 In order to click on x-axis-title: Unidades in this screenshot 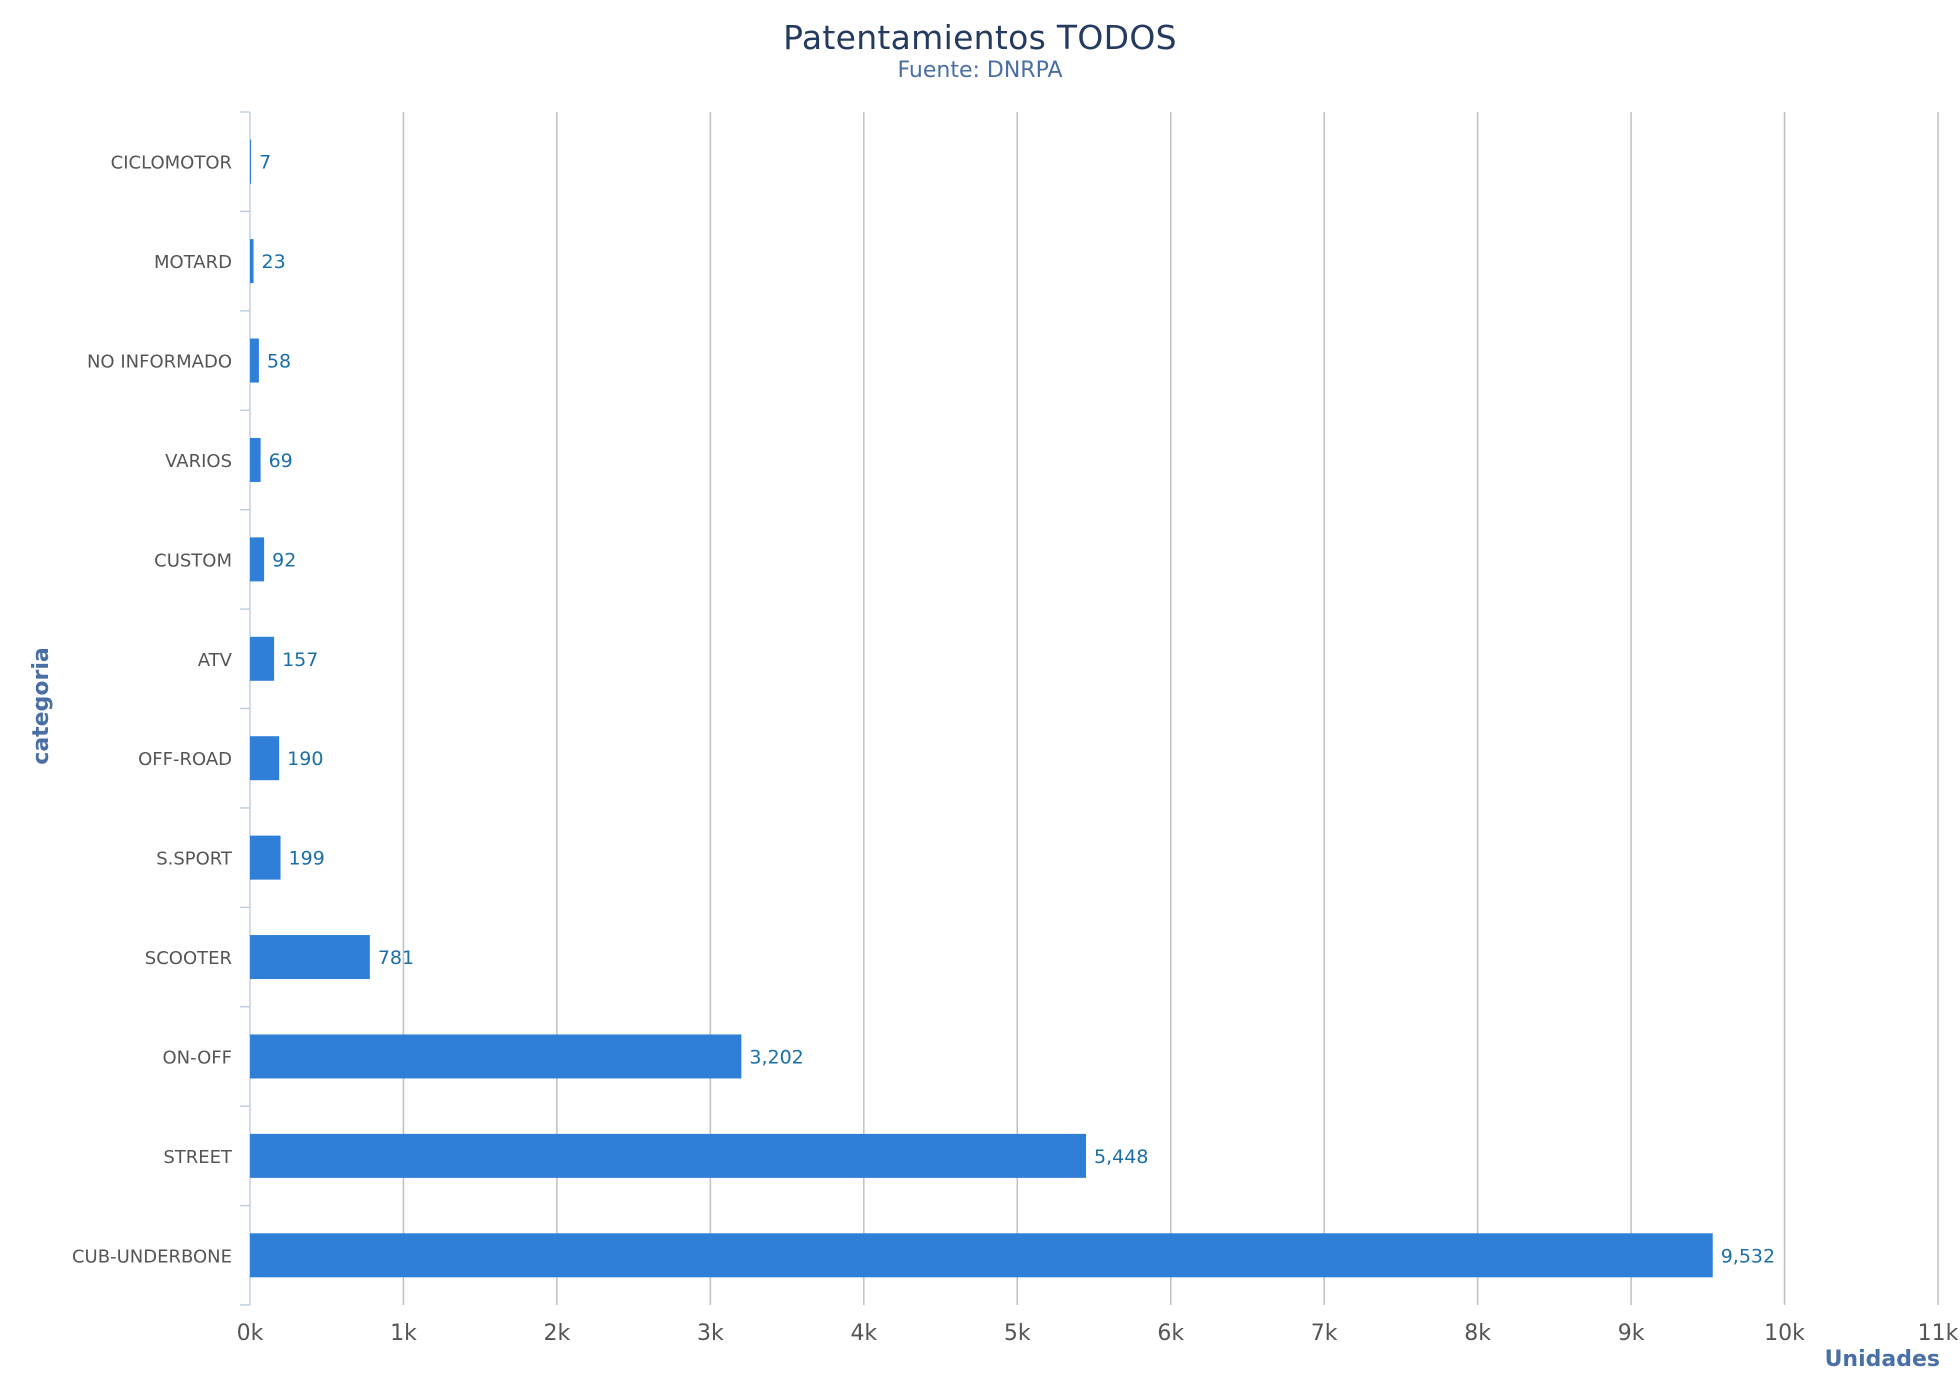, I will do `click(1882, 1359)`.